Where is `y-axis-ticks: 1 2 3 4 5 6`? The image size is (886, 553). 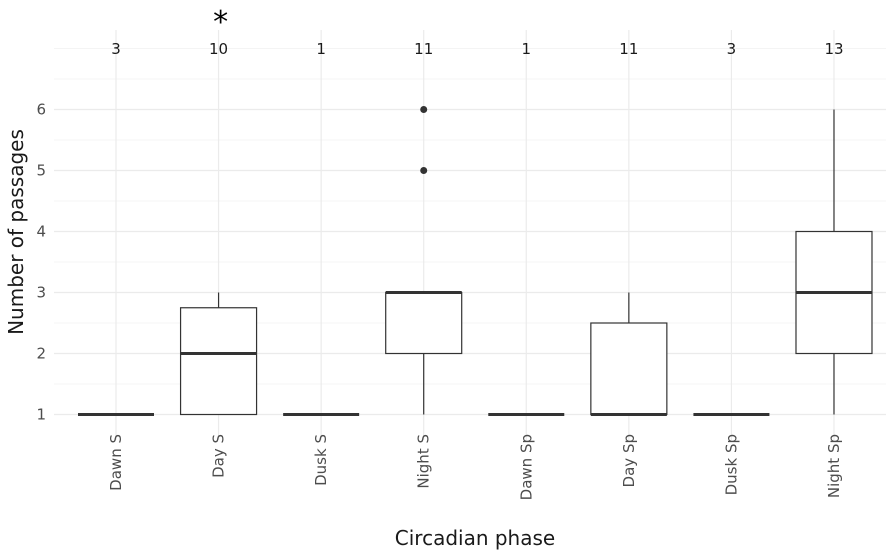
y-axis-ticks: 1 2 3 4 5 6 is located at coordinates (41, 262).